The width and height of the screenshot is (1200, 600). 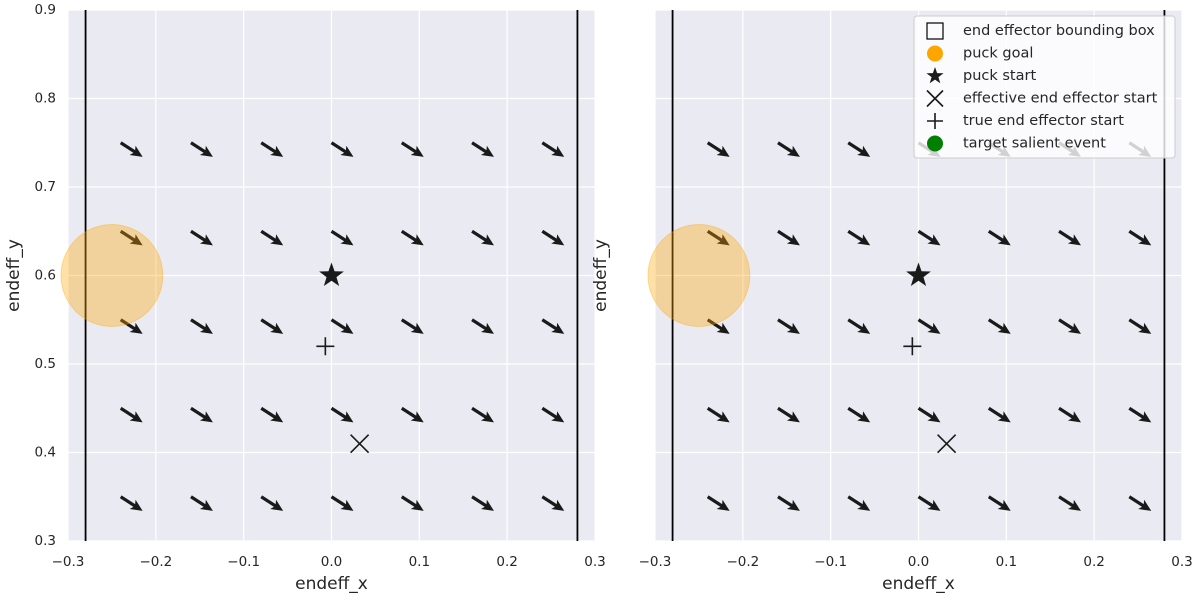 What do you see at coordinates (999, 76) in the screenshot?
I see `legend-label: puck start` at bounding box center [999, 76].